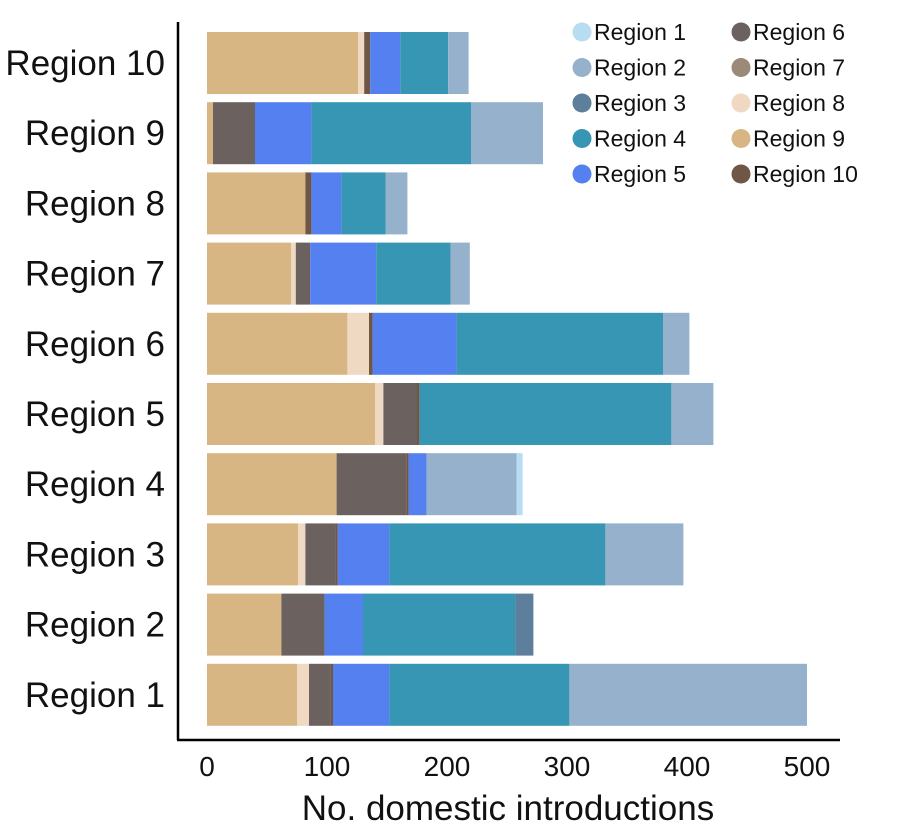  What do you see at coordinates (807, 766) in the screenshot?
I see `x-tick-label-500: 500` at bounding box center [807, 766].